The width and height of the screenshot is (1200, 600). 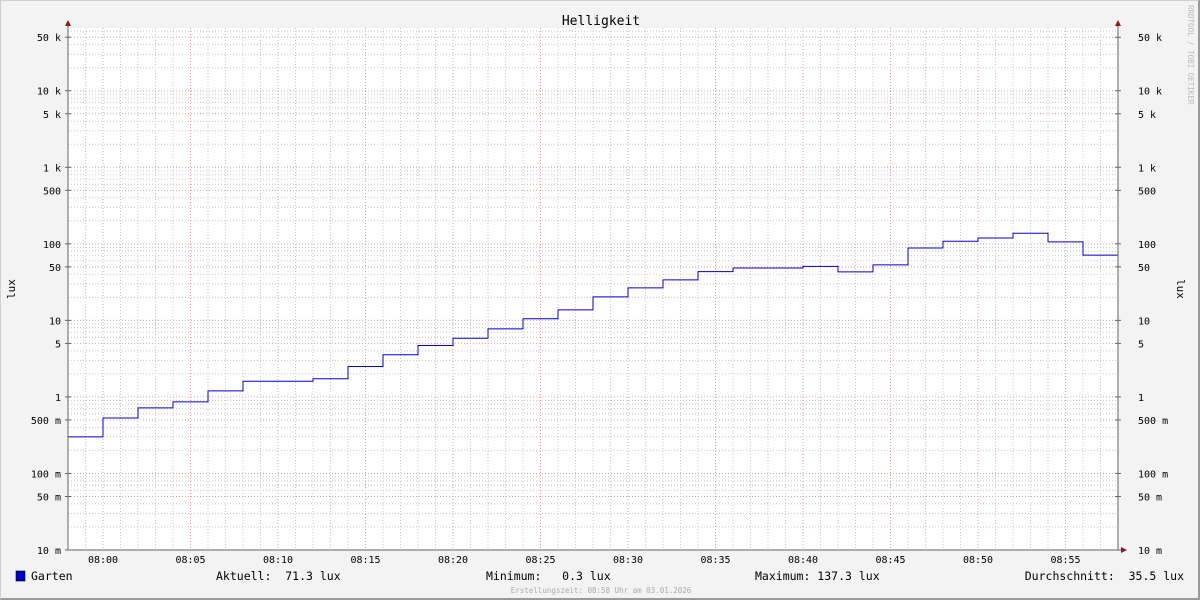 I want to click on y-tick-label-right: 10, so click(x=1144, y=321).